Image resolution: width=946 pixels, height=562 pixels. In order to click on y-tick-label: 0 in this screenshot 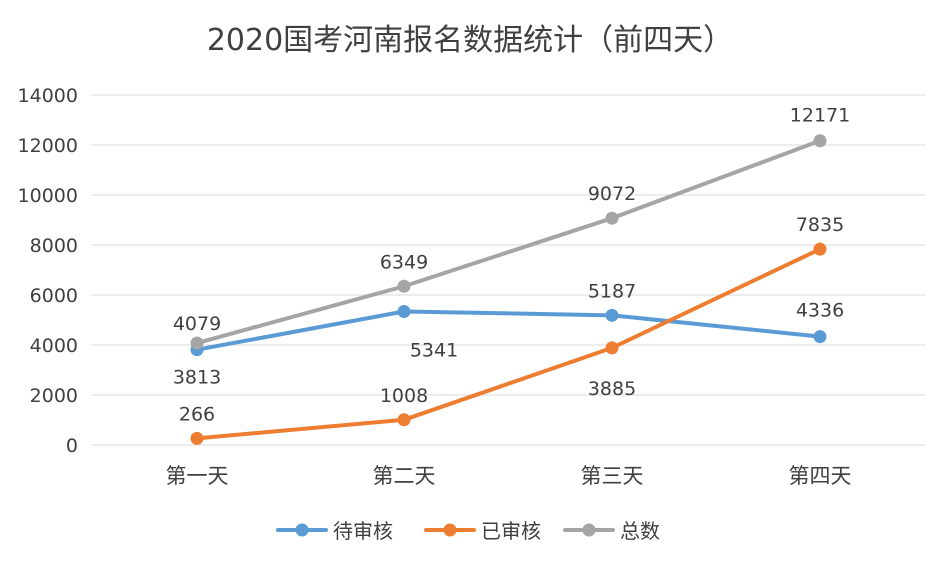, I will do `click(72, 446)`.